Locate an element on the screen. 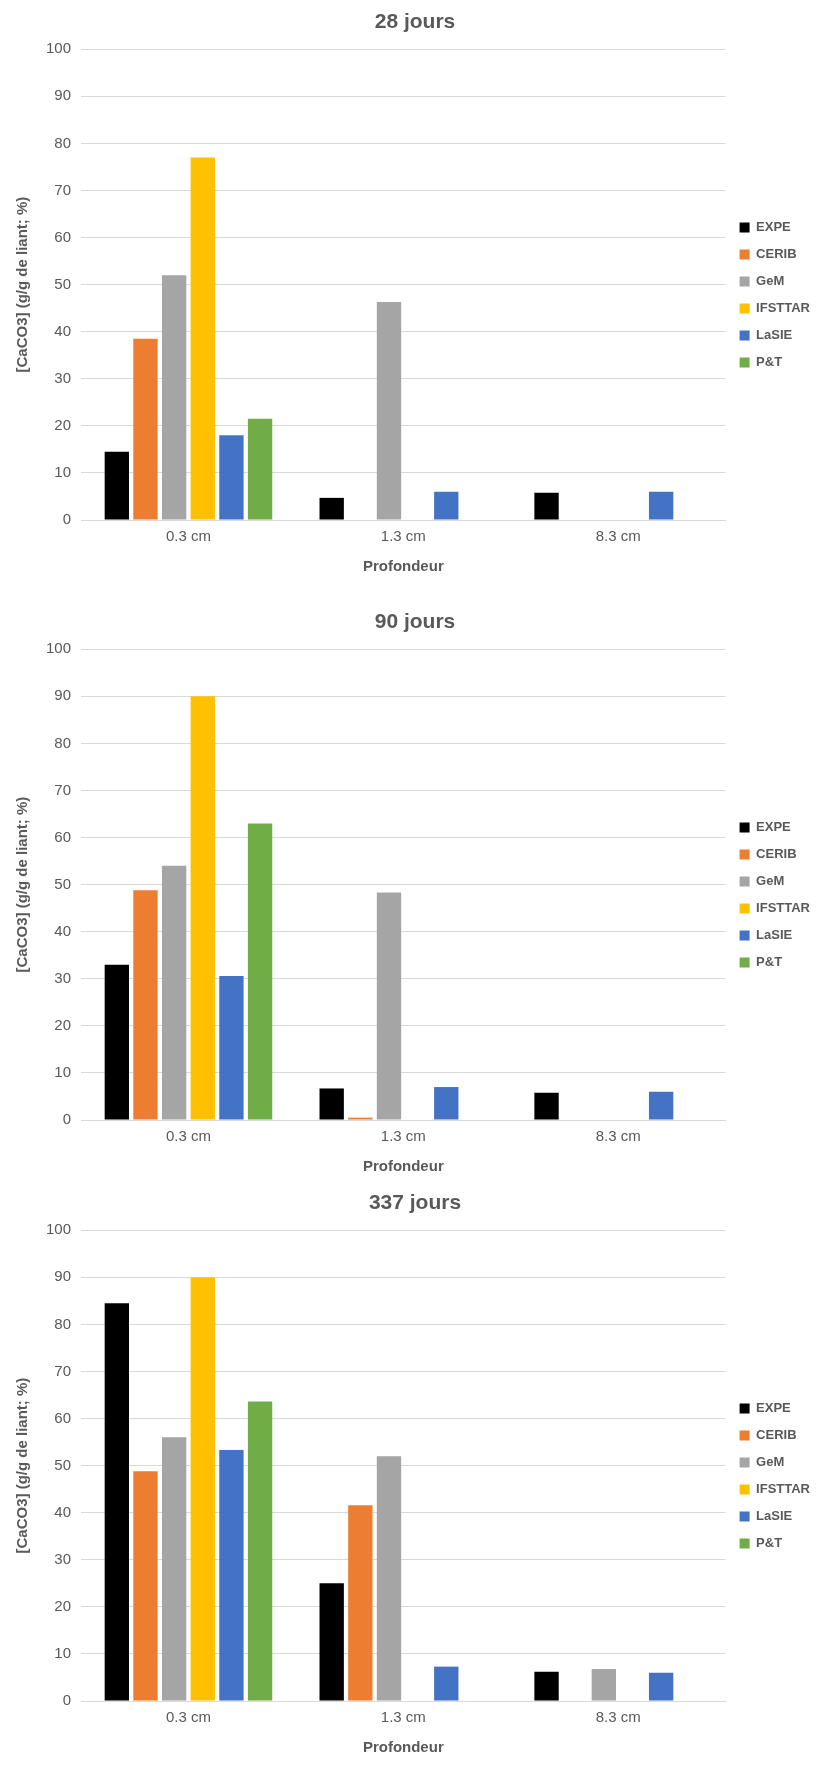  chart-title: 28 jours is located at coordinates (415, 21).